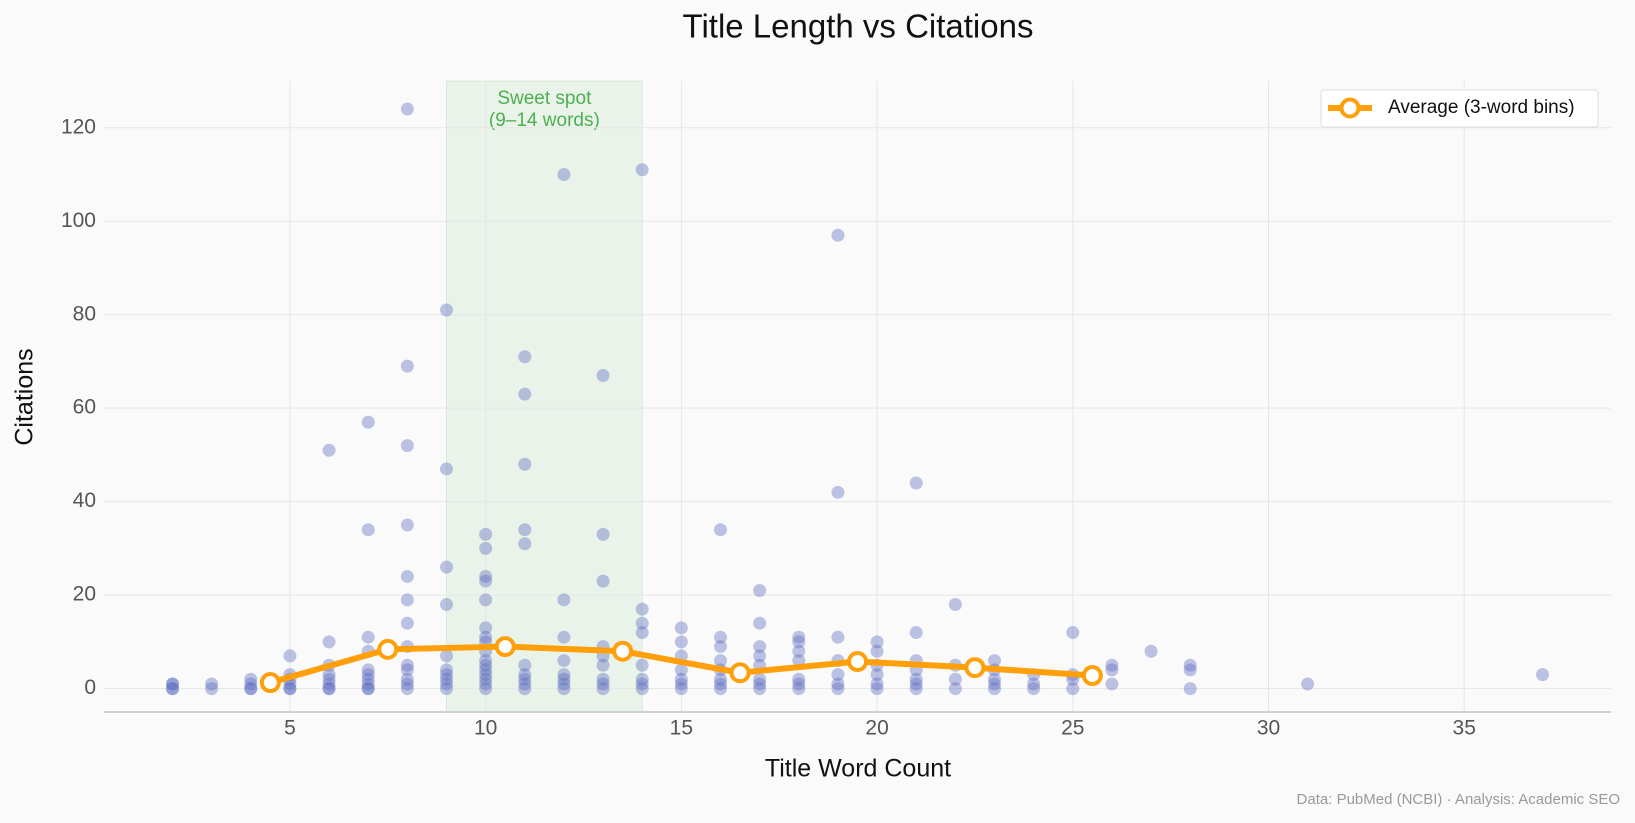 The image size is (1635, 823). I want to click on highlight-label: (9–14 words), so click(544, 120).